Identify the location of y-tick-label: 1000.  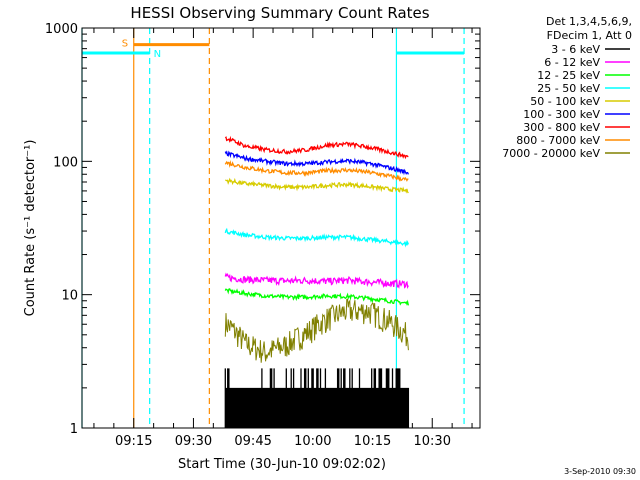
(61, 29).